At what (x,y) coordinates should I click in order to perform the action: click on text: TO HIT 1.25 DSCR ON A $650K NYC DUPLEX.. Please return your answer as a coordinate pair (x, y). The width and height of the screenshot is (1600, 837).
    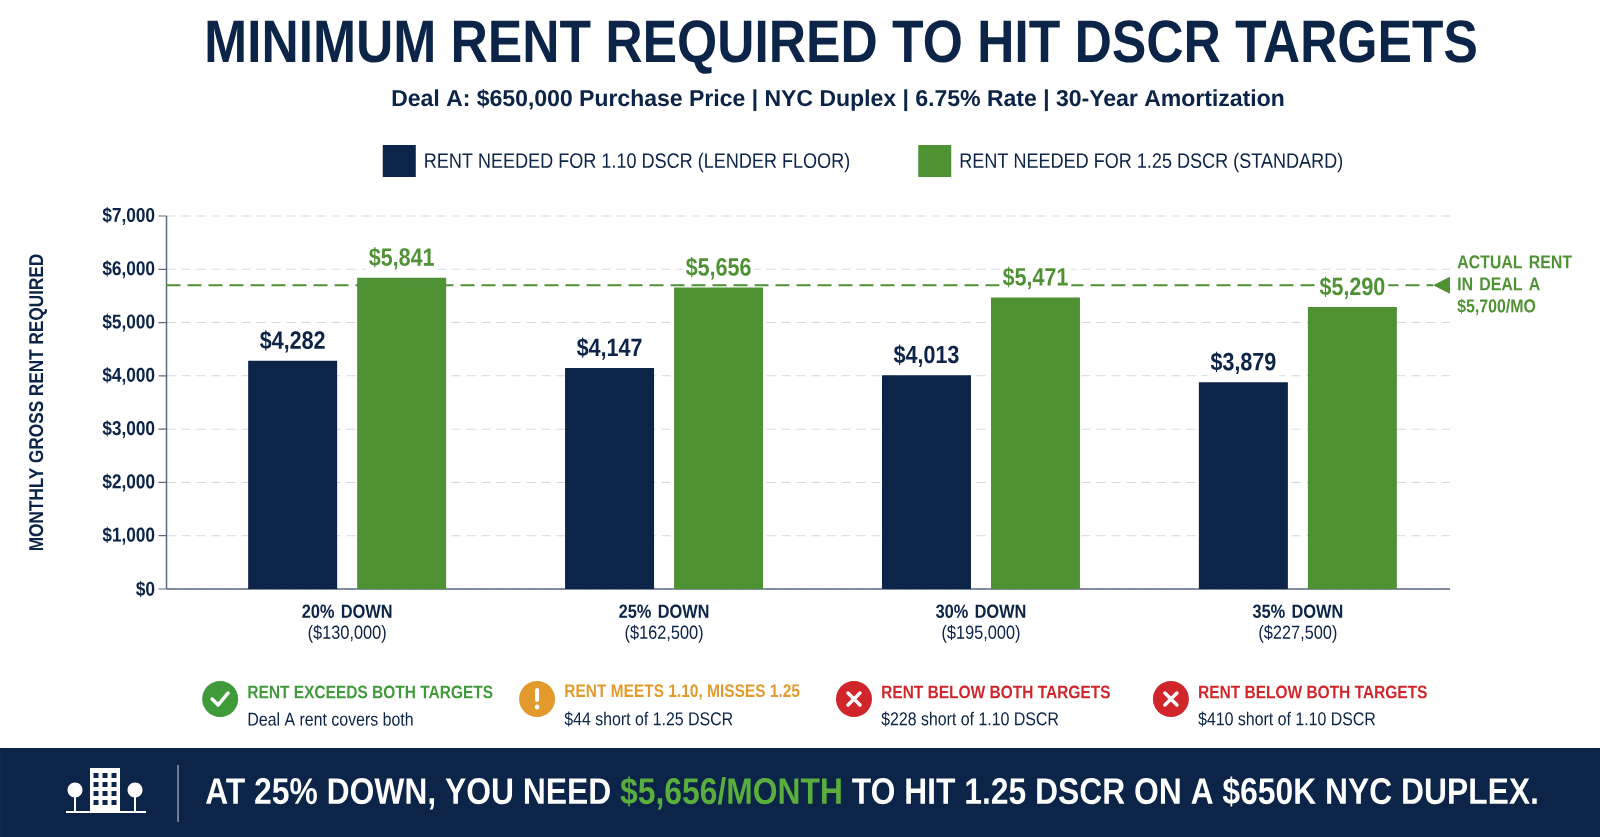
    Looking at the image, I should click on (1194, 791).